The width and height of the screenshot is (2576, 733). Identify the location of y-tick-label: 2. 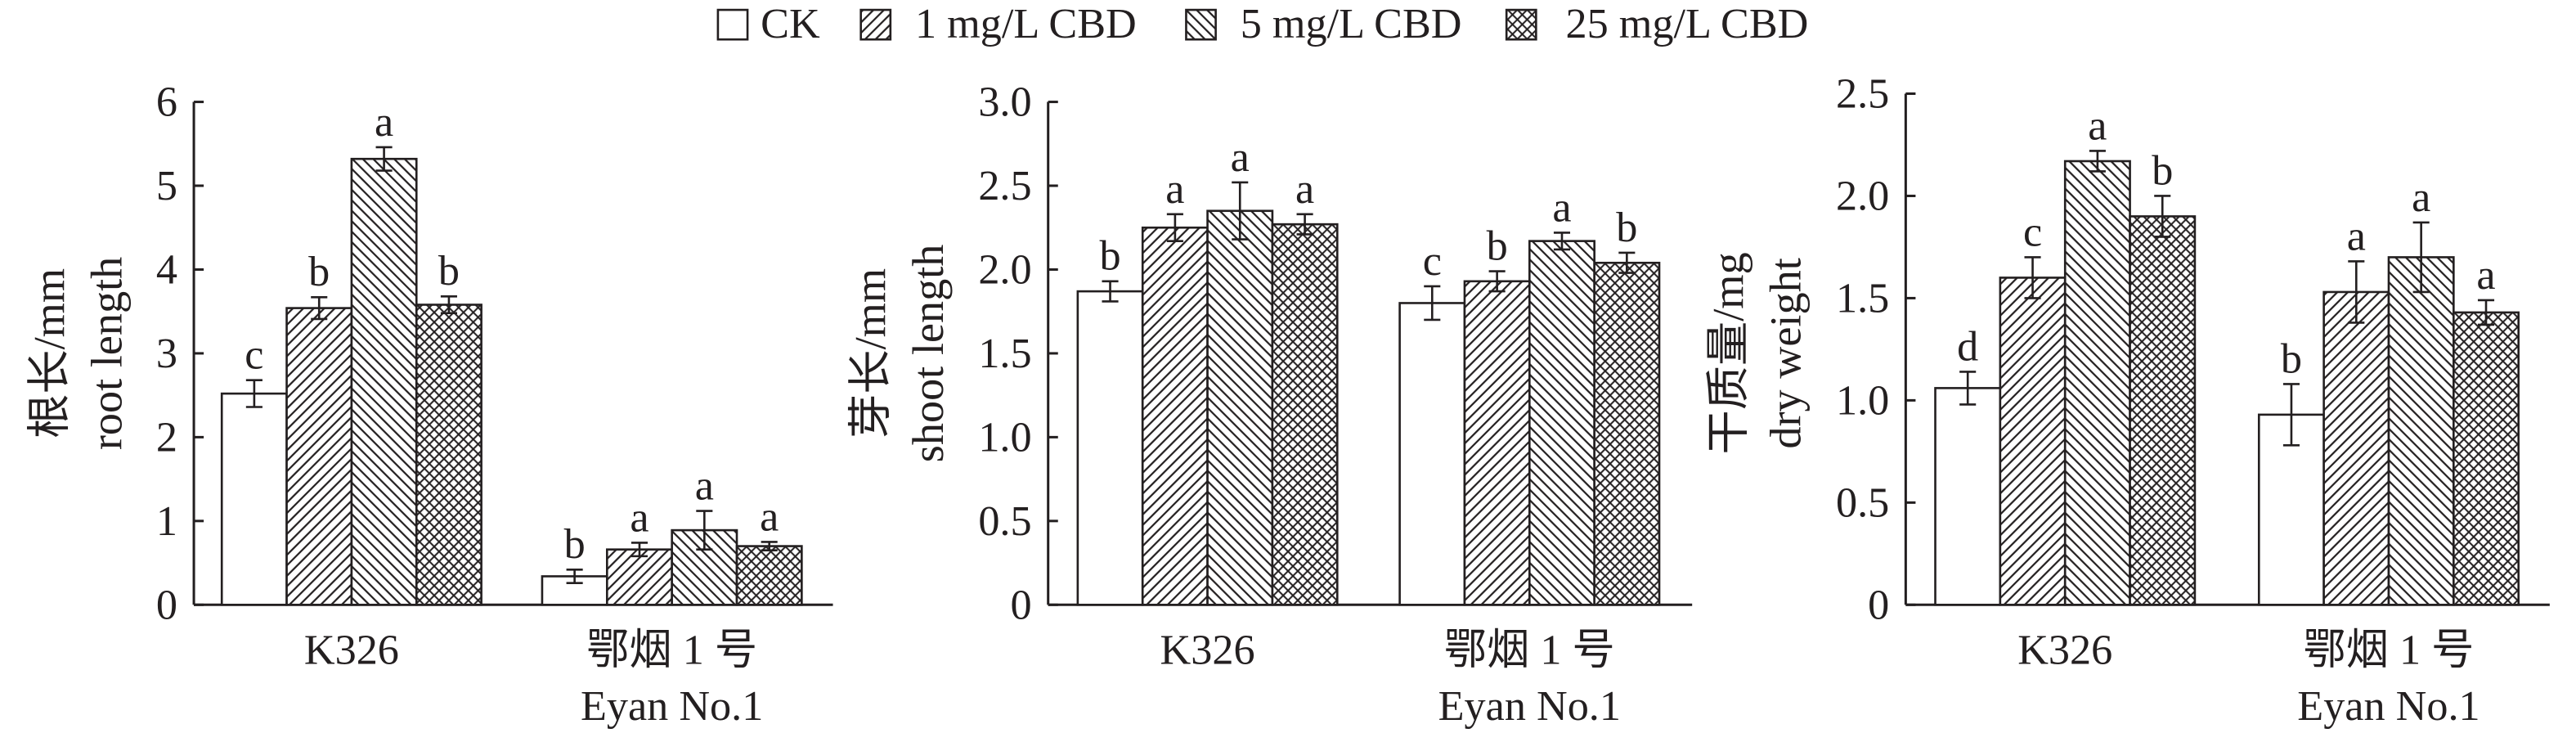
(166, 437).